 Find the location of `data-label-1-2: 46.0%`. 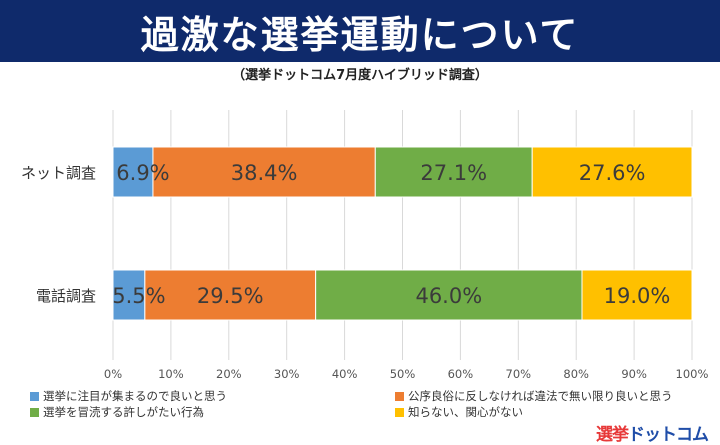

data-label-1-2: 46.0% is located at coordinates (448, 296).